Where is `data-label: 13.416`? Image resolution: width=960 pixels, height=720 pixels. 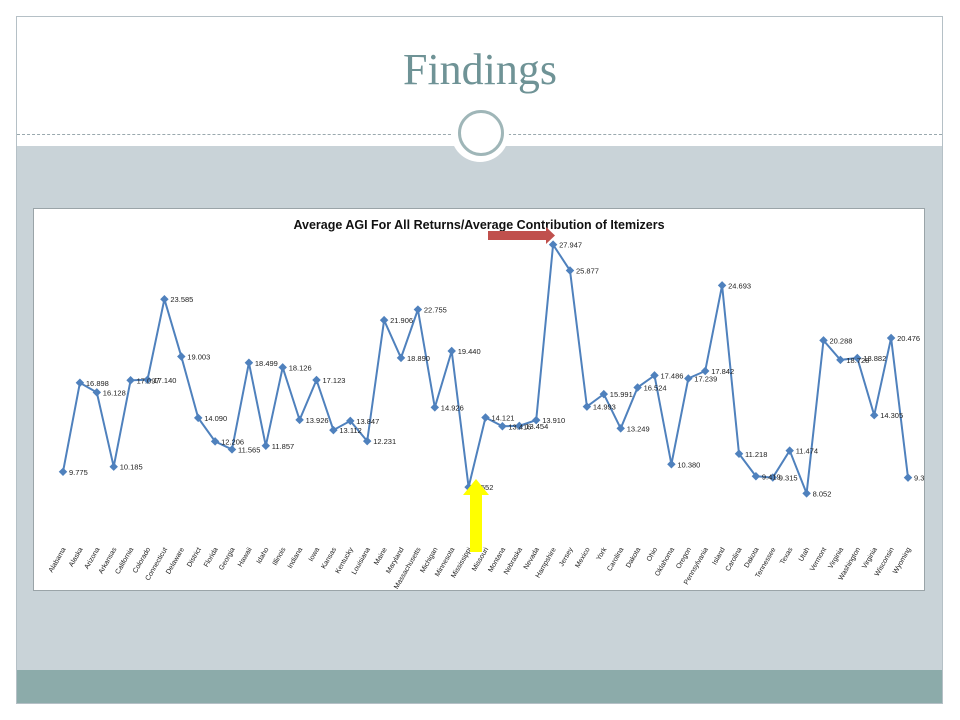 data-label: 13.416 is located at coordinates (519, 426).